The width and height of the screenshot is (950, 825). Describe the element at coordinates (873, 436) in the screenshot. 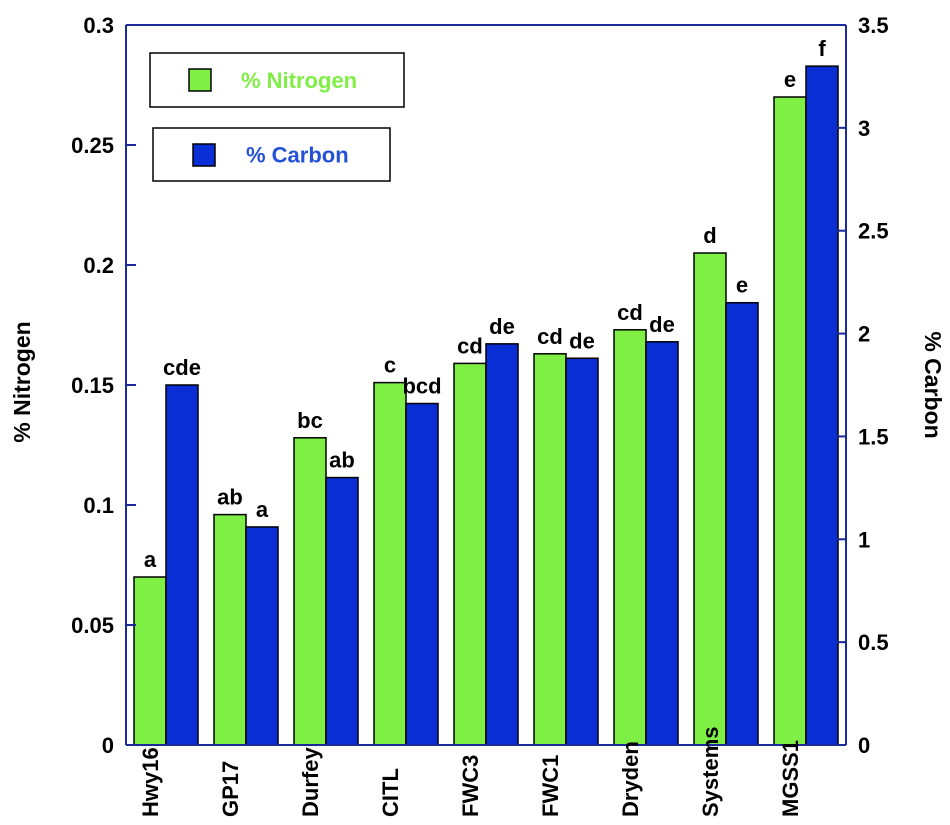

I see `right-tick-label: 1.5` at that location.